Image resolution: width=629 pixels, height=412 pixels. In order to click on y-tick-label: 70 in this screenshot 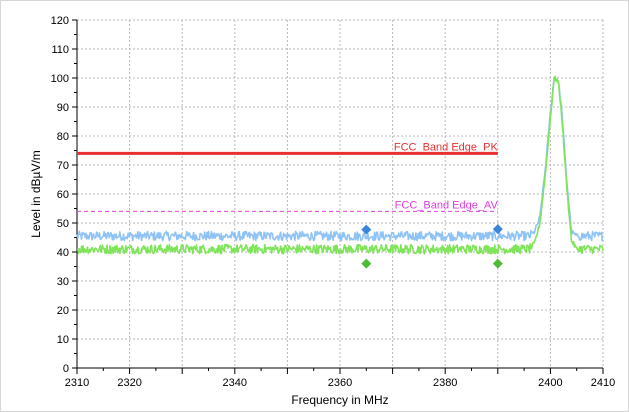, I will do `click(63, 166)`.